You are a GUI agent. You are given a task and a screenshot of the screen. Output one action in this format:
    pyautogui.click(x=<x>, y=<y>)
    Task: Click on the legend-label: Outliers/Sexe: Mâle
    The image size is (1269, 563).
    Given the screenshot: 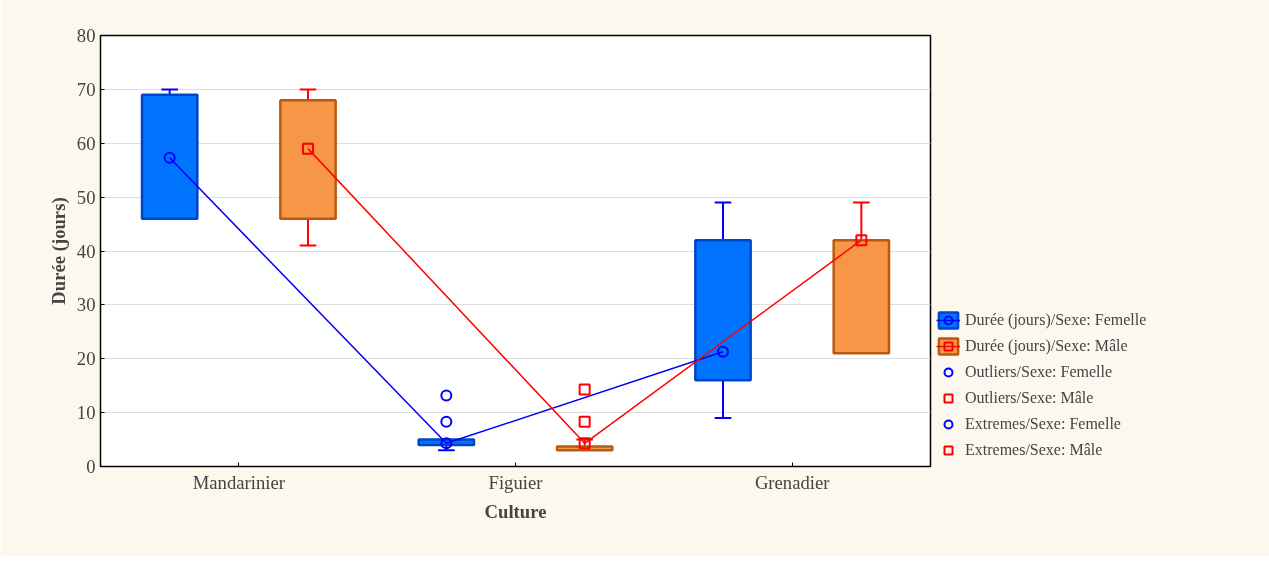 What is the action you would take?
    pyautogui.click(x=1029, y=398)
    